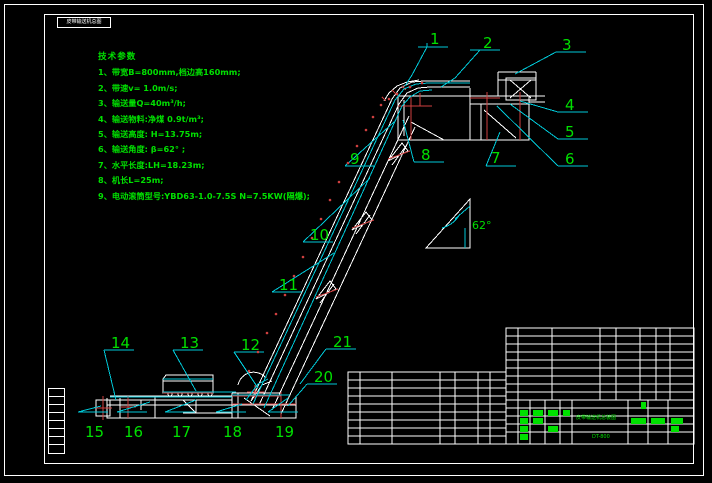  What do you see at coordinates (134, 432) in the screenshot?
I see `callout-number-16: 16` at bounding box center [134, 432].